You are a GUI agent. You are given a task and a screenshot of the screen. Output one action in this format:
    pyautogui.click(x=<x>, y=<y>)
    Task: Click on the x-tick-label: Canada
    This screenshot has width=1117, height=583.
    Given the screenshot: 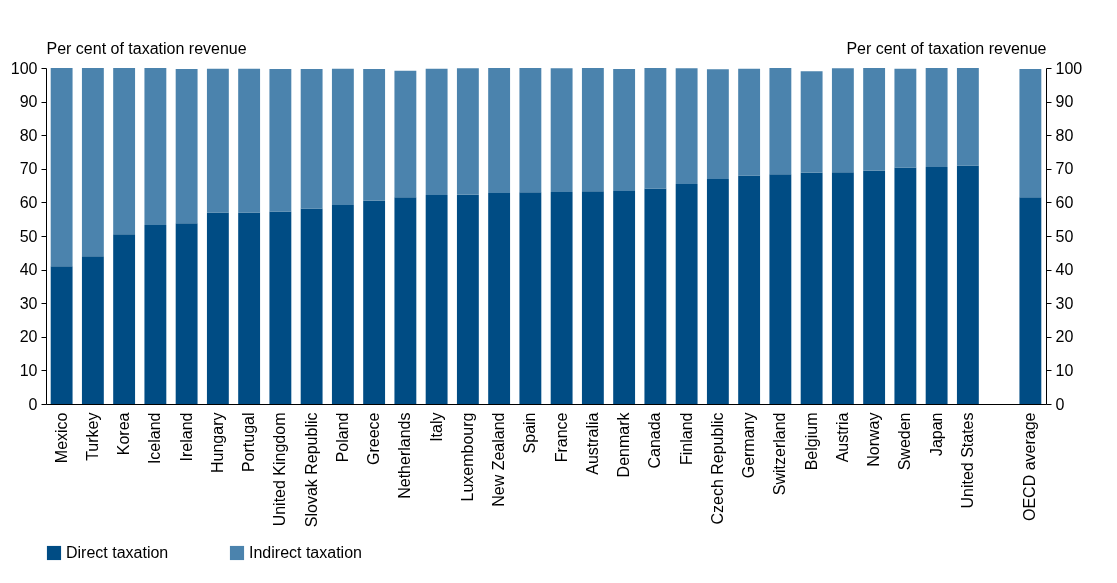 What is the action you would take?
    pyautogui.click(x=655, y=440)
    